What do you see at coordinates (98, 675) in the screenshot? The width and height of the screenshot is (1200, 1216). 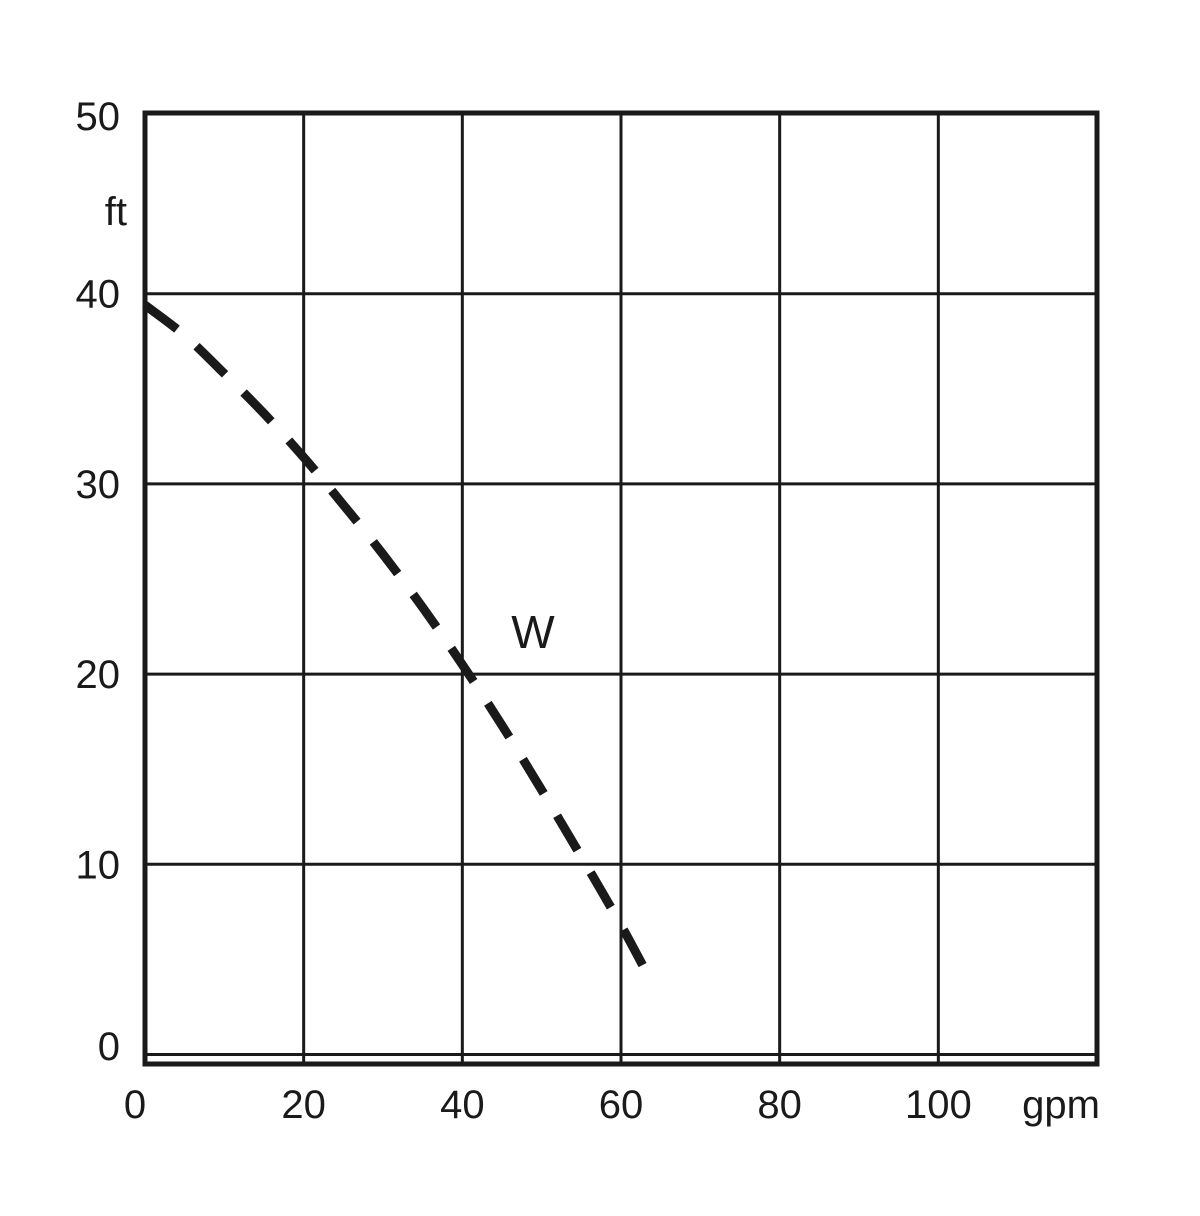 I see `y-tick-label: 20` at bounding box center [98, 675].